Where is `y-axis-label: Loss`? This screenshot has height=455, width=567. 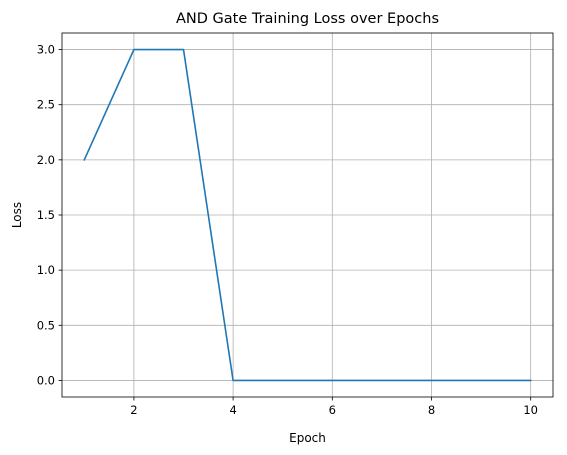 y-axis-label: Loss is located at coordinates (17, 215).